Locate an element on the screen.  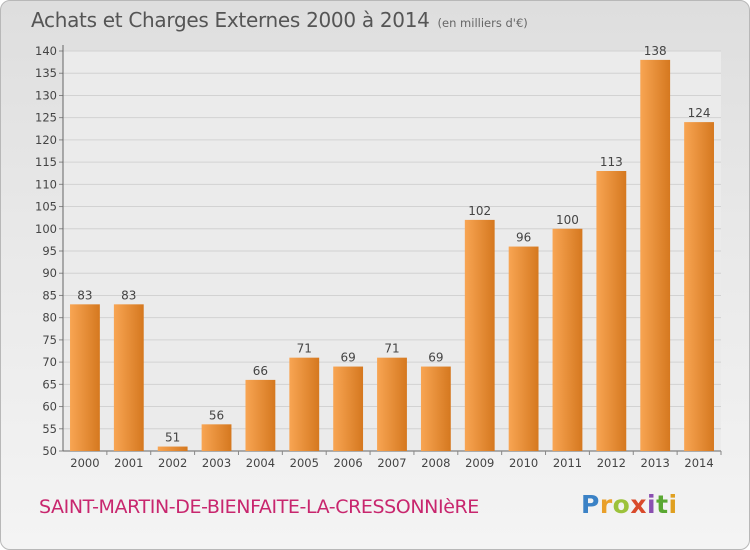
y-tick-label: 65 is located at coordinates (49, 384).